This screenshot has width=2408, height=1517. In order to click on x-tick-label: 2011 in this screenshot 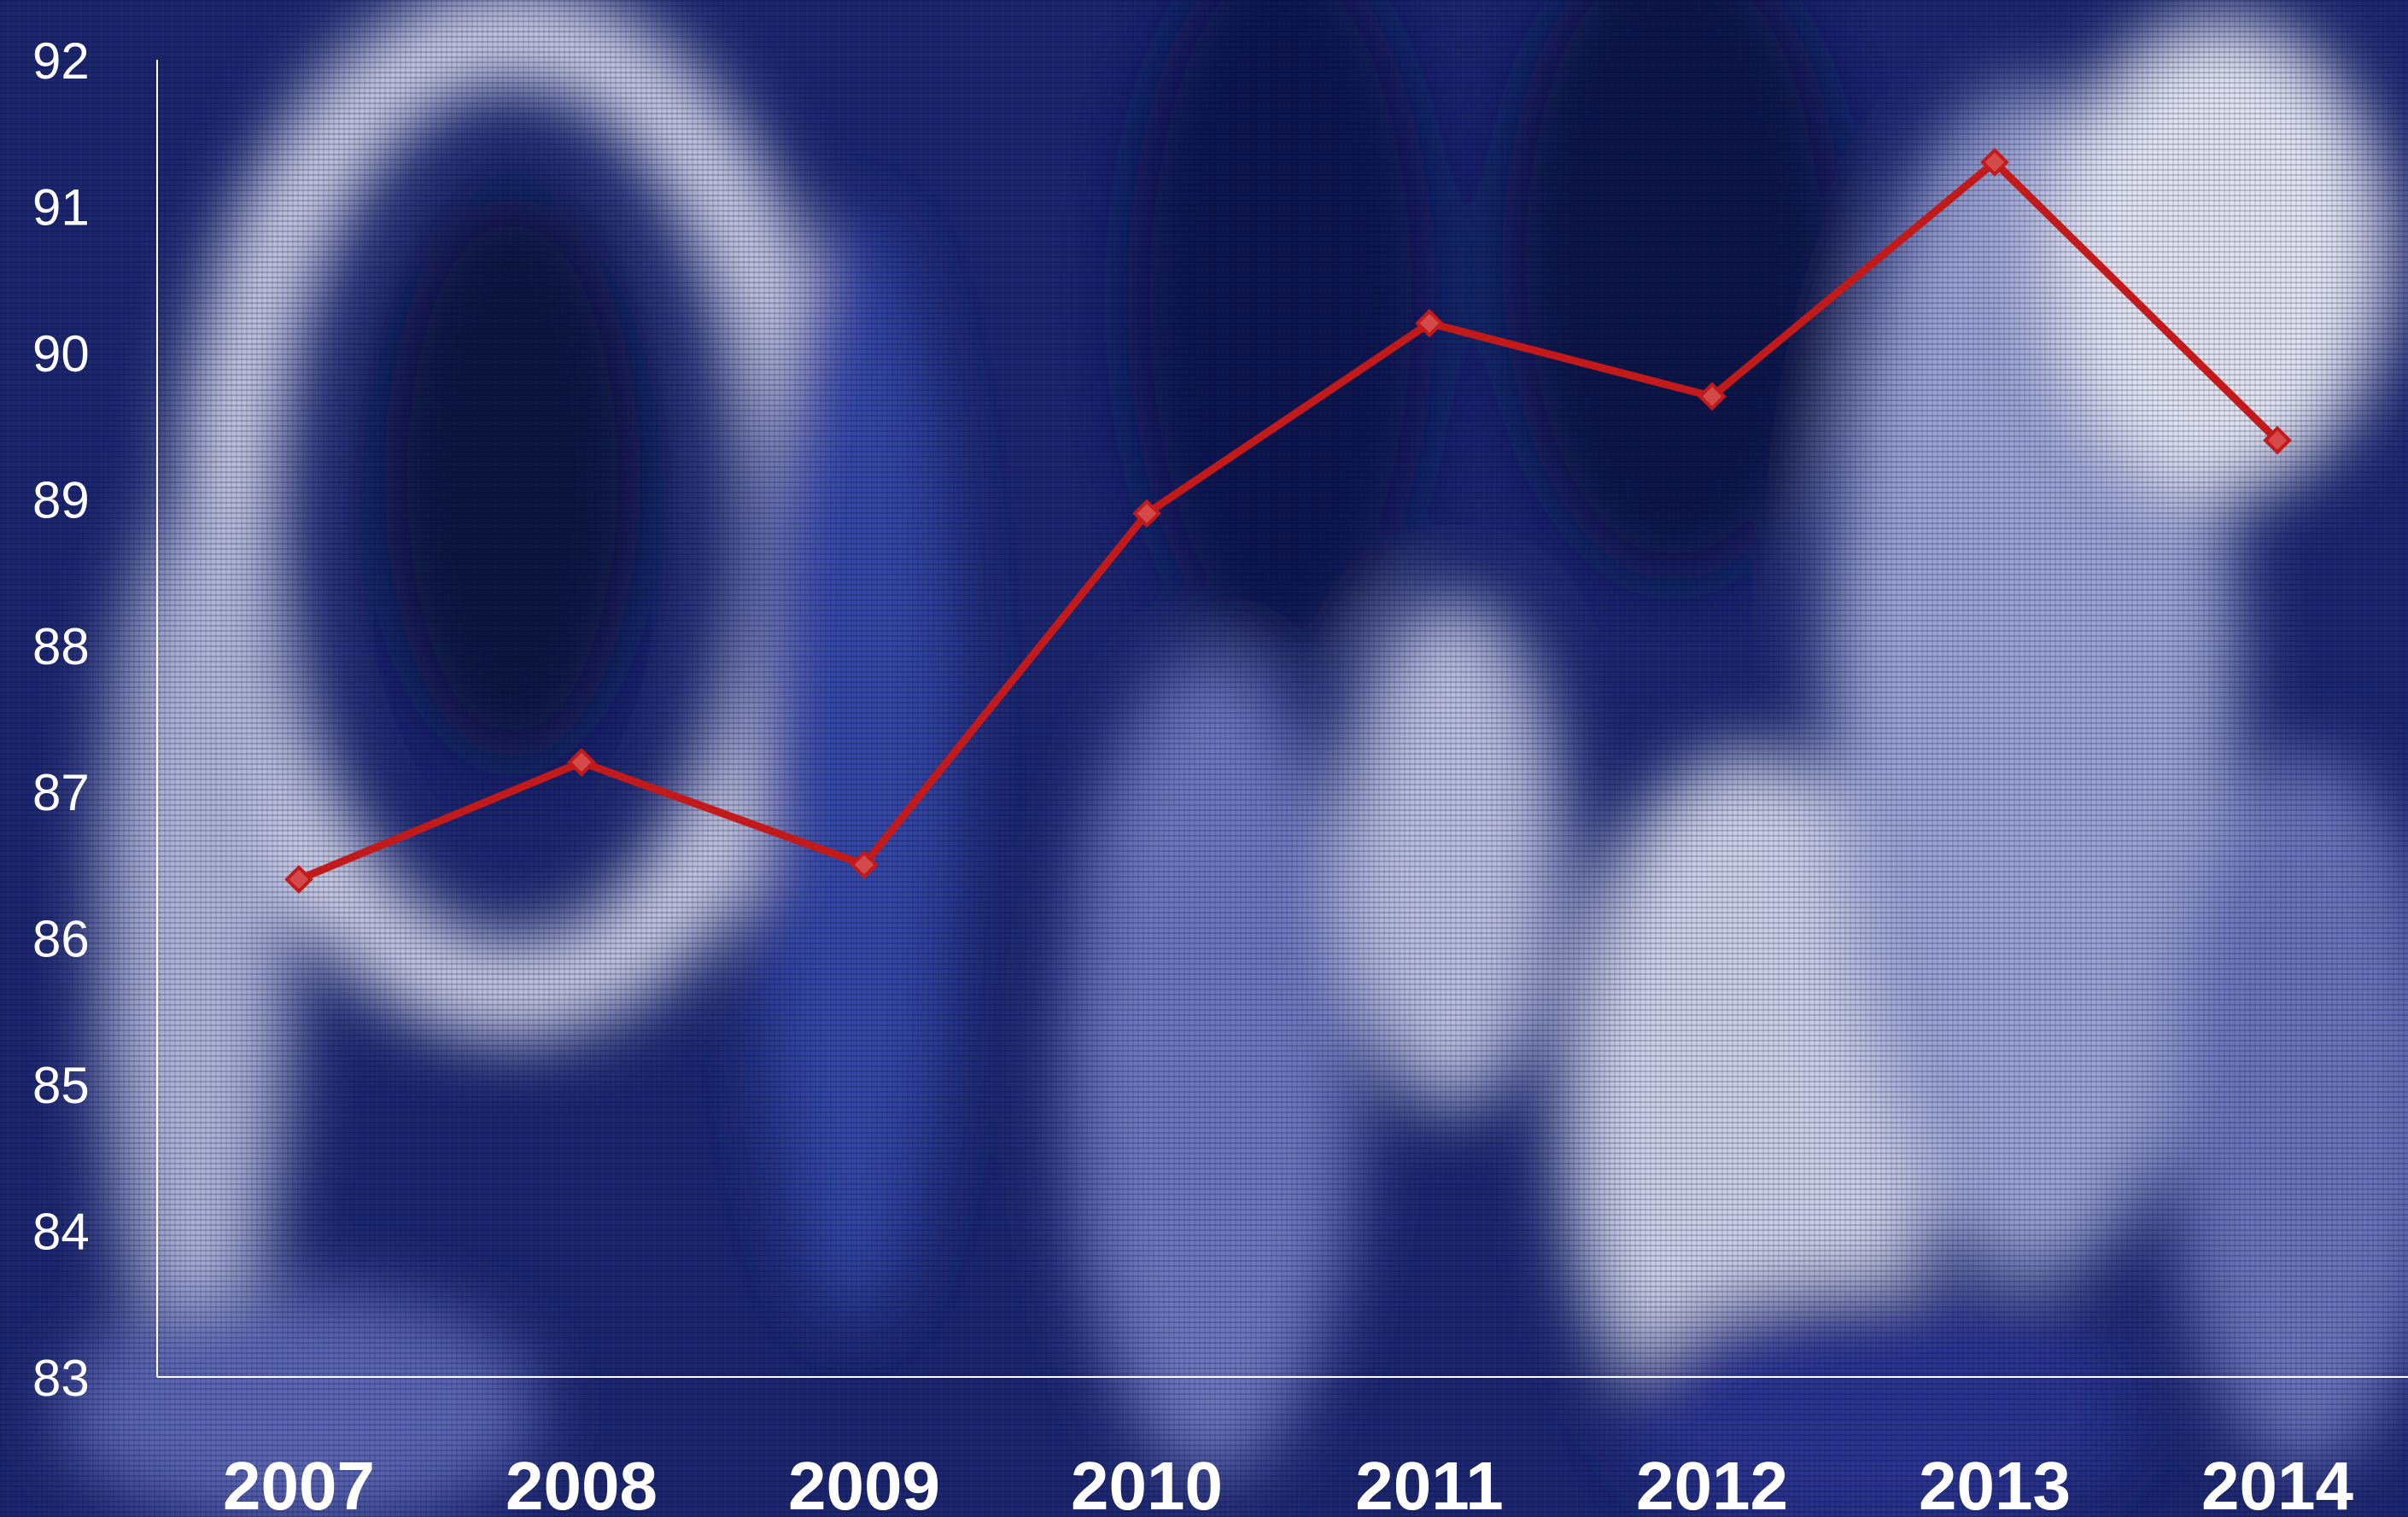, I will do `click(1429, 1482)`.